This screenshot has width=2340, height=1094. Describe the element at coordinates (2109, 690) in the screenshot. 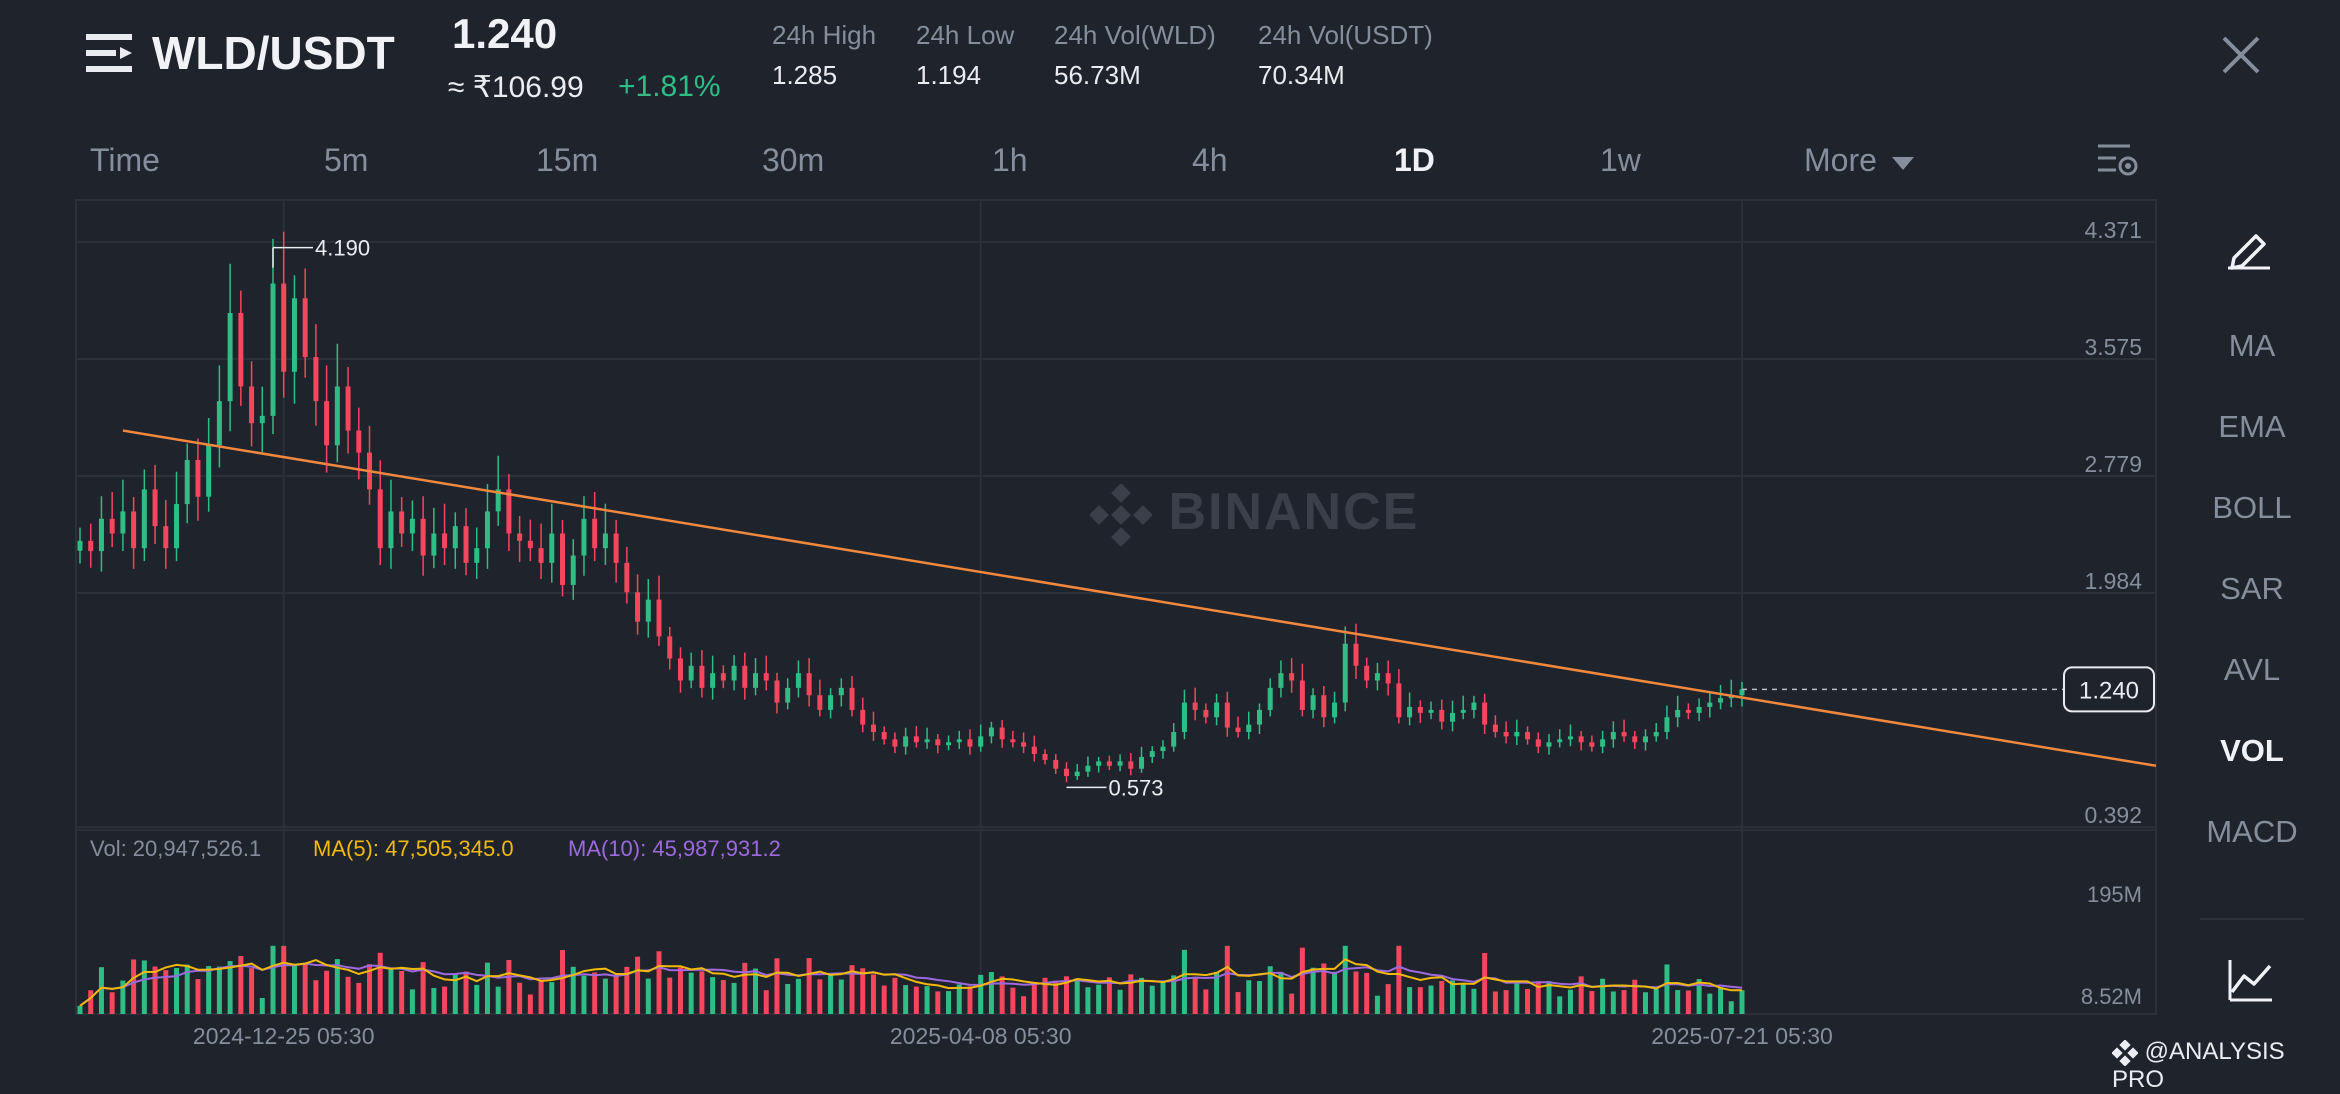

I see `current-price-label: 1.240` at that location.